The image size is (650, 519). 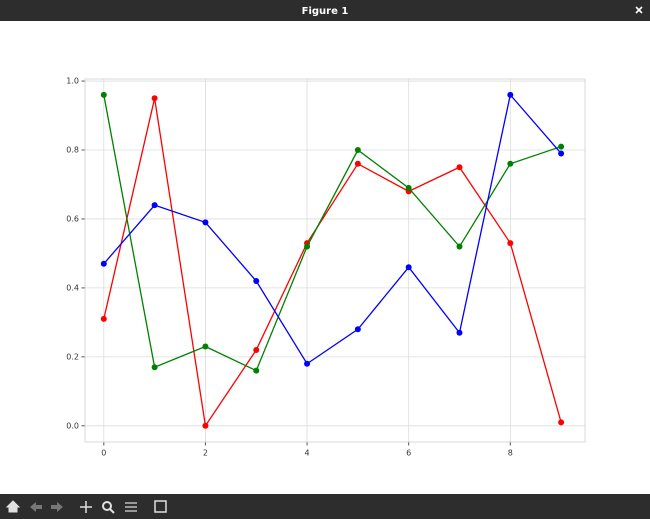 I want to click on window-title: Figure 1, so click(x=325, y=11).